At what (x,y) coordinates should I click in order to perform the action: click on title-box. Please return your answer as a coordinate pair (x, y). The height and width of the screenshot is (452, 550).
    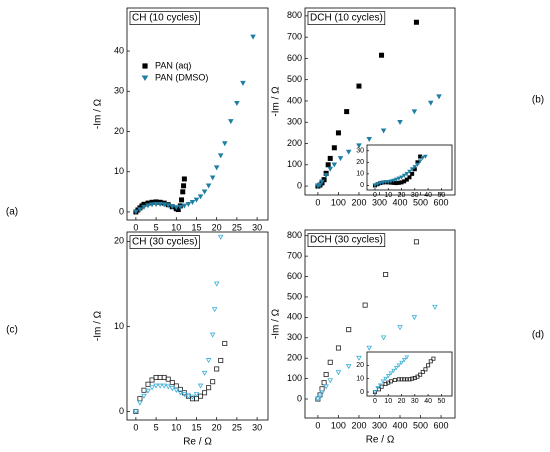
    Looking at the image, I should click on (164, 242).